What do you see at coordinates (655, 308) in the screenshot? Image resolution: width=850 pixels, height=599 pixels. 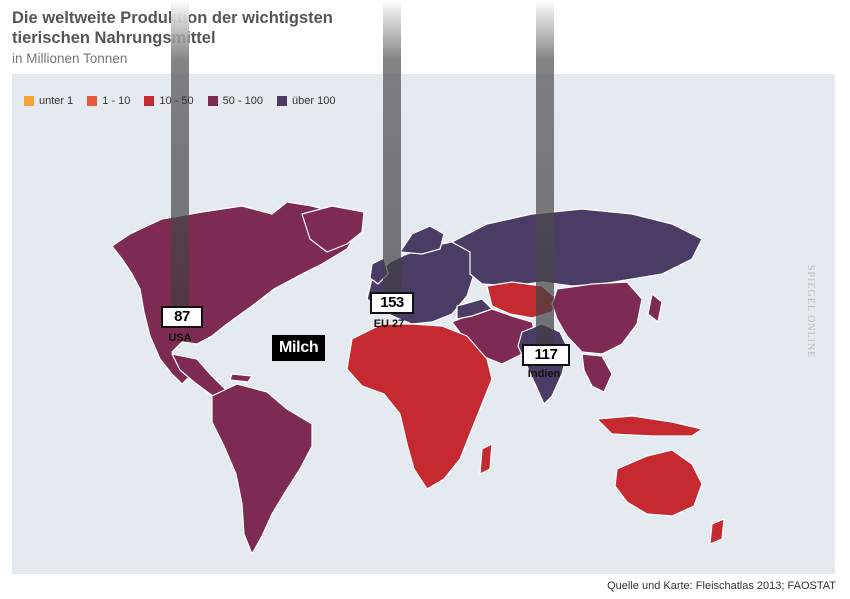 I see `region-japan` at bounding box center [655, 308].